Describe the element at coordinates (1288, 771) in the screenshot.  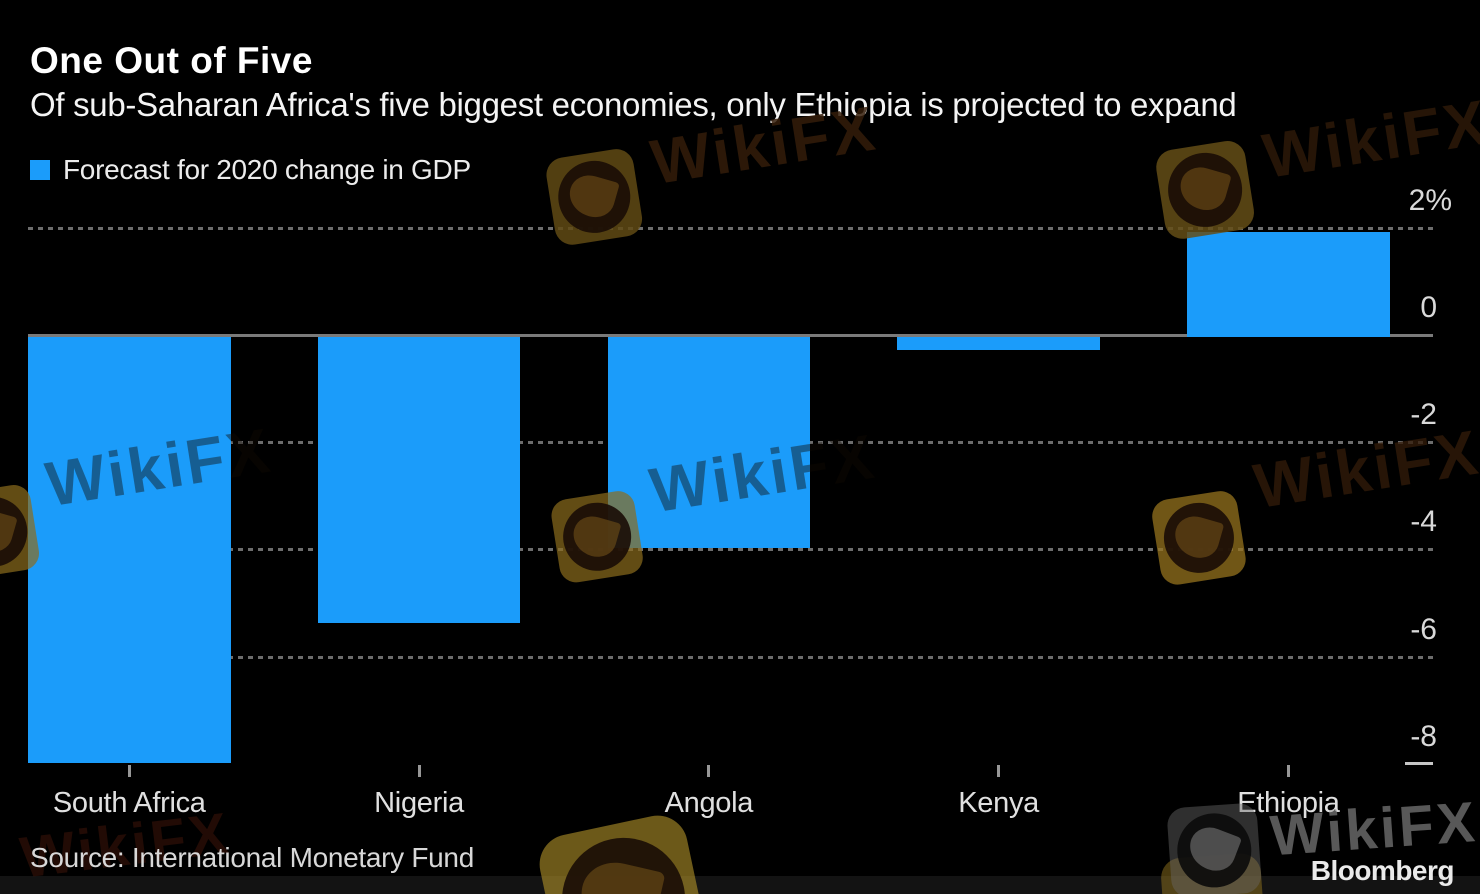
I see `x-axis-tick-ethiopia` at that location.